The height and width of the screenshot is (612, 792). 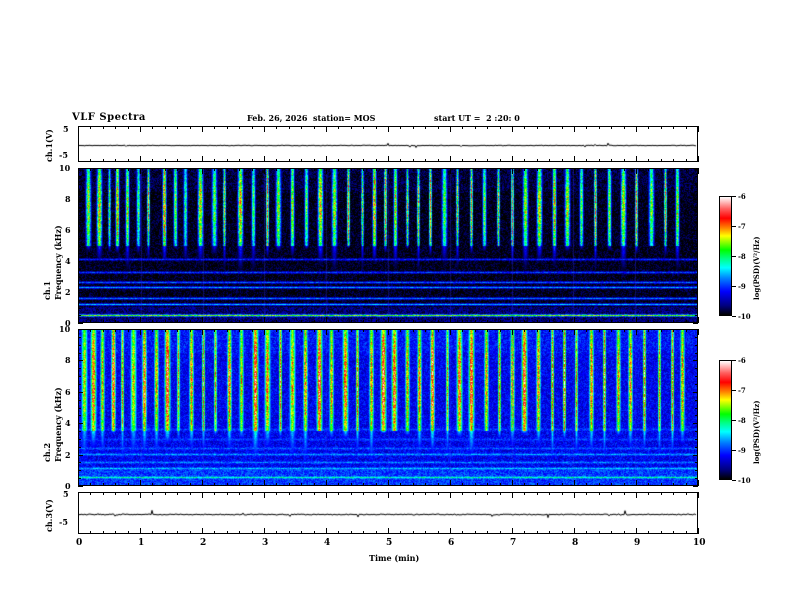 What do you see at coordinates (389, 543) in the screenshot?
I see `tick-label: 5` at bounding box center [389, 543].